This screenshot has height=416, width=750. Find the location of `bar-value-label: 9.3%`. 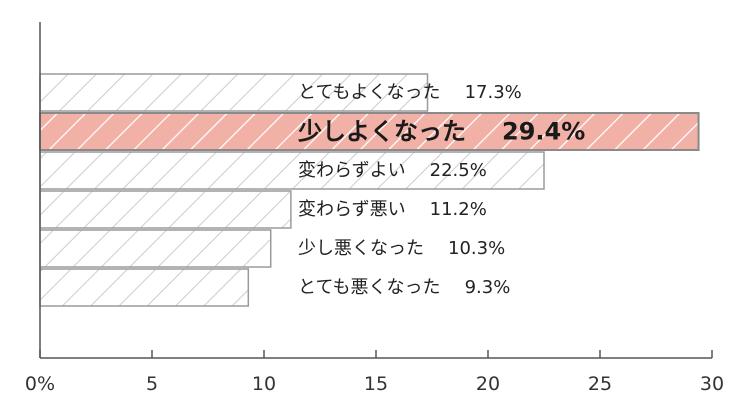

bar-value-label: 9.3% is located at coordinates (488, 287).